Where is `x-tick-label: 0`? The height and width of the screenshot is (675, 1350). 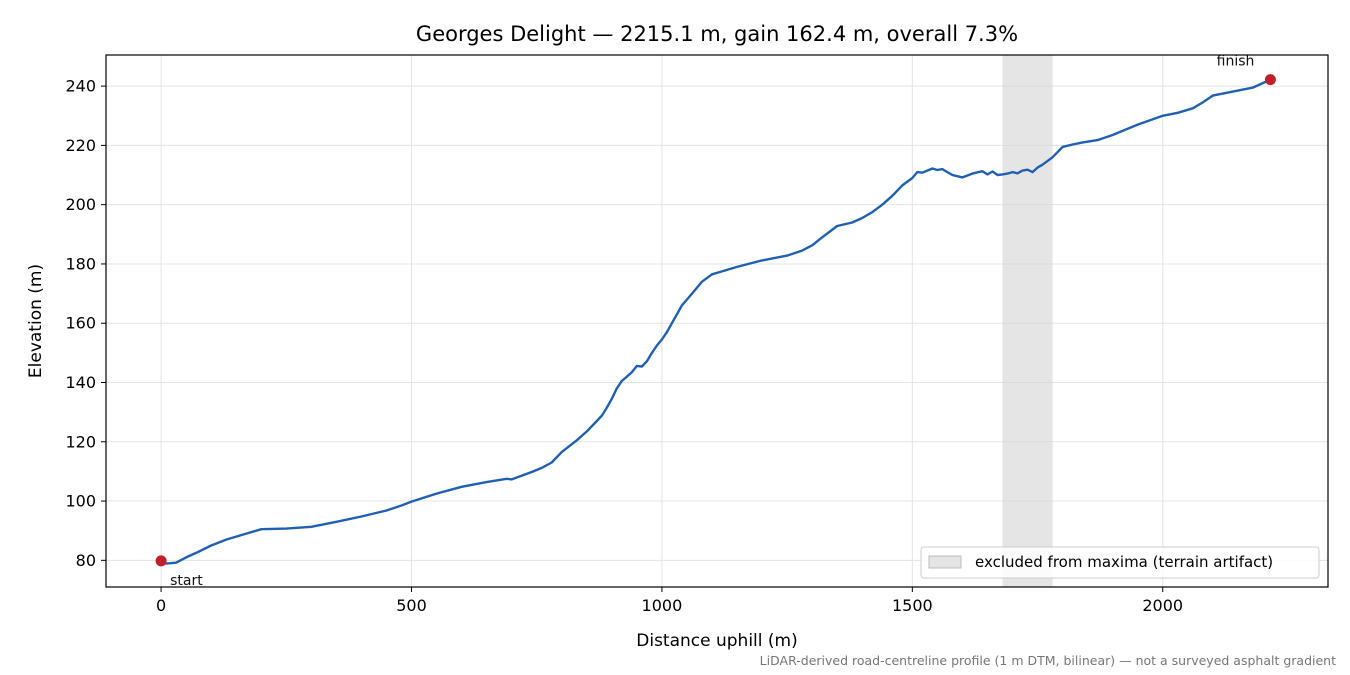
x-tick-label: 0 is located at coordinates (161, 605).